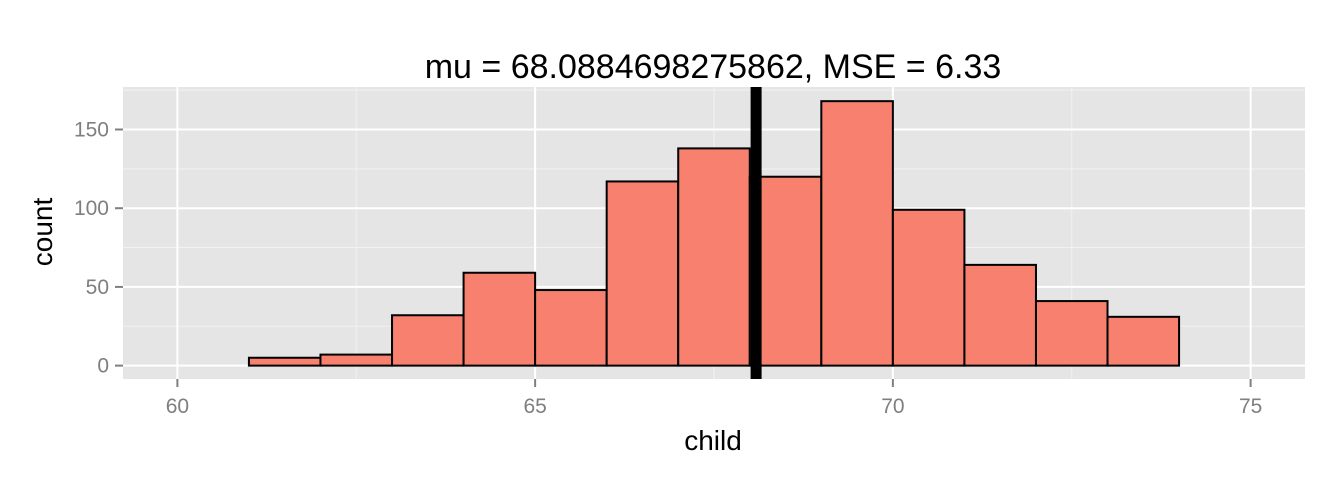 The height and width of the screenshot is (480, 1344). Describe the element at coordinates (892, 406) in the screenshot. I see `x-tick-label: 70` at that location.